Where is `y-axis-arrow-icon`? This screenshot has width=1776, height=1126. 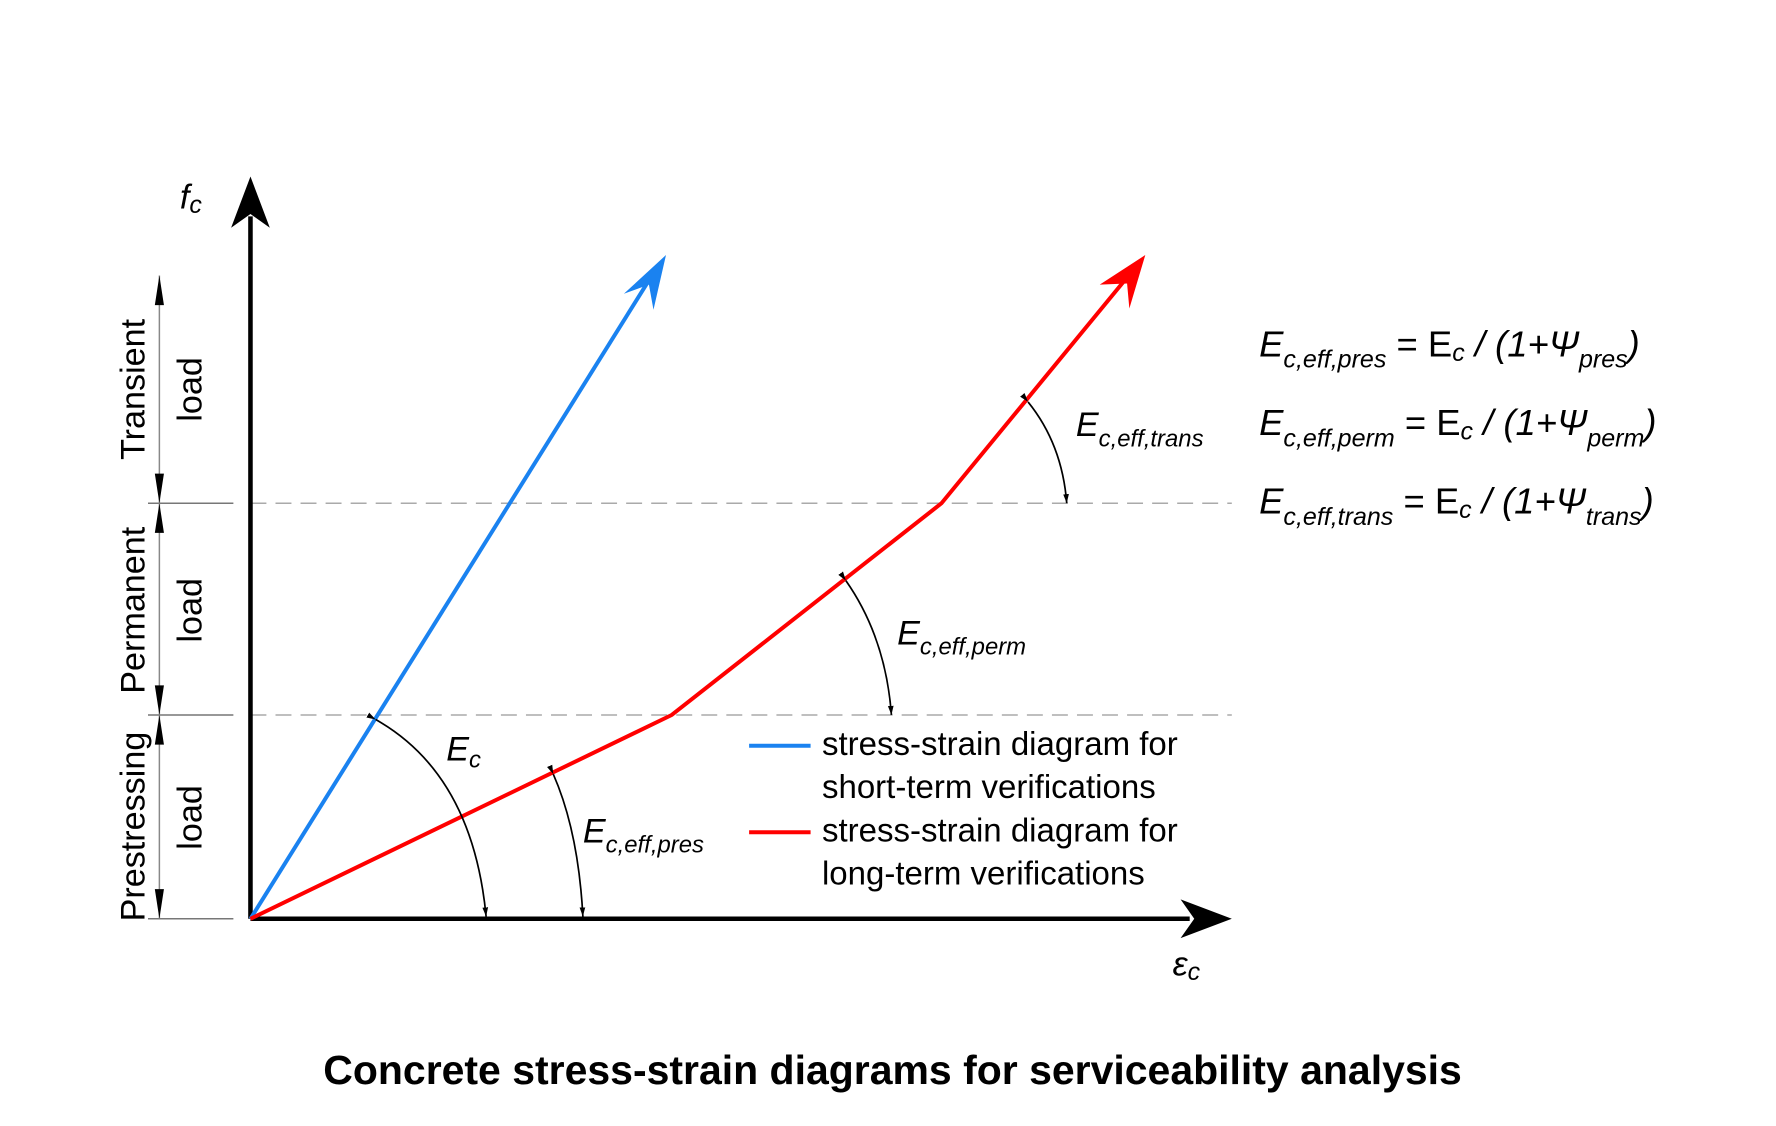 y-axis-arrow-icon is located at coordinates (250, 202).